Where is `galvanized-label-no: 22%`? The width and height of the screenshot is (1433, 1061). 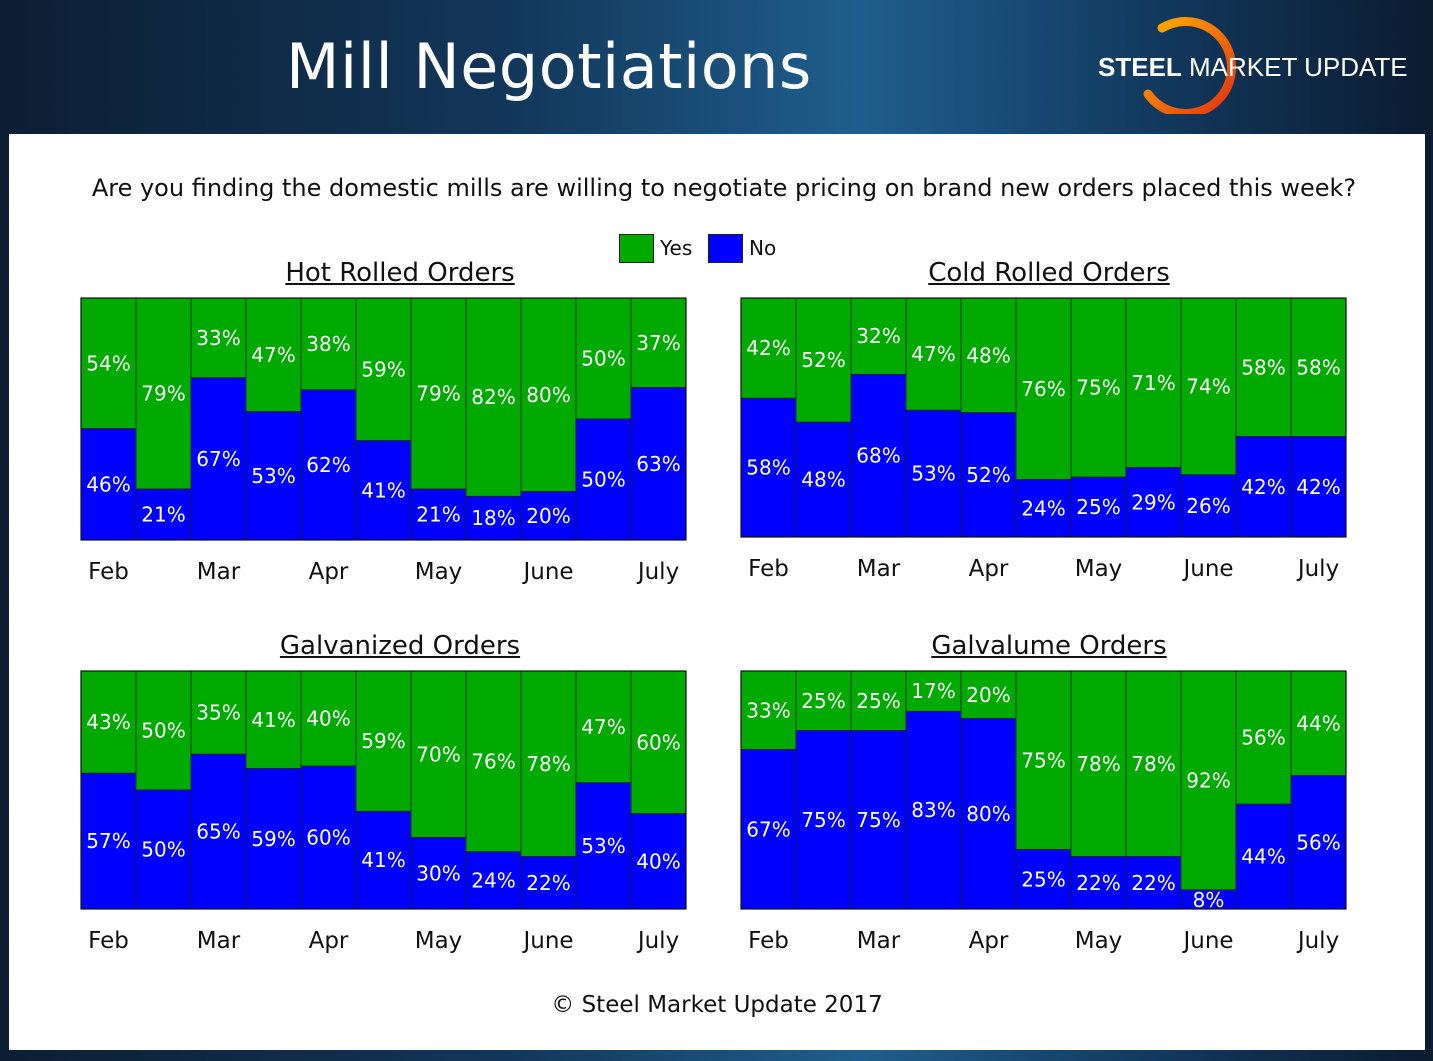
galvanized-label-no: 22% is located at coordinates (548, 883).